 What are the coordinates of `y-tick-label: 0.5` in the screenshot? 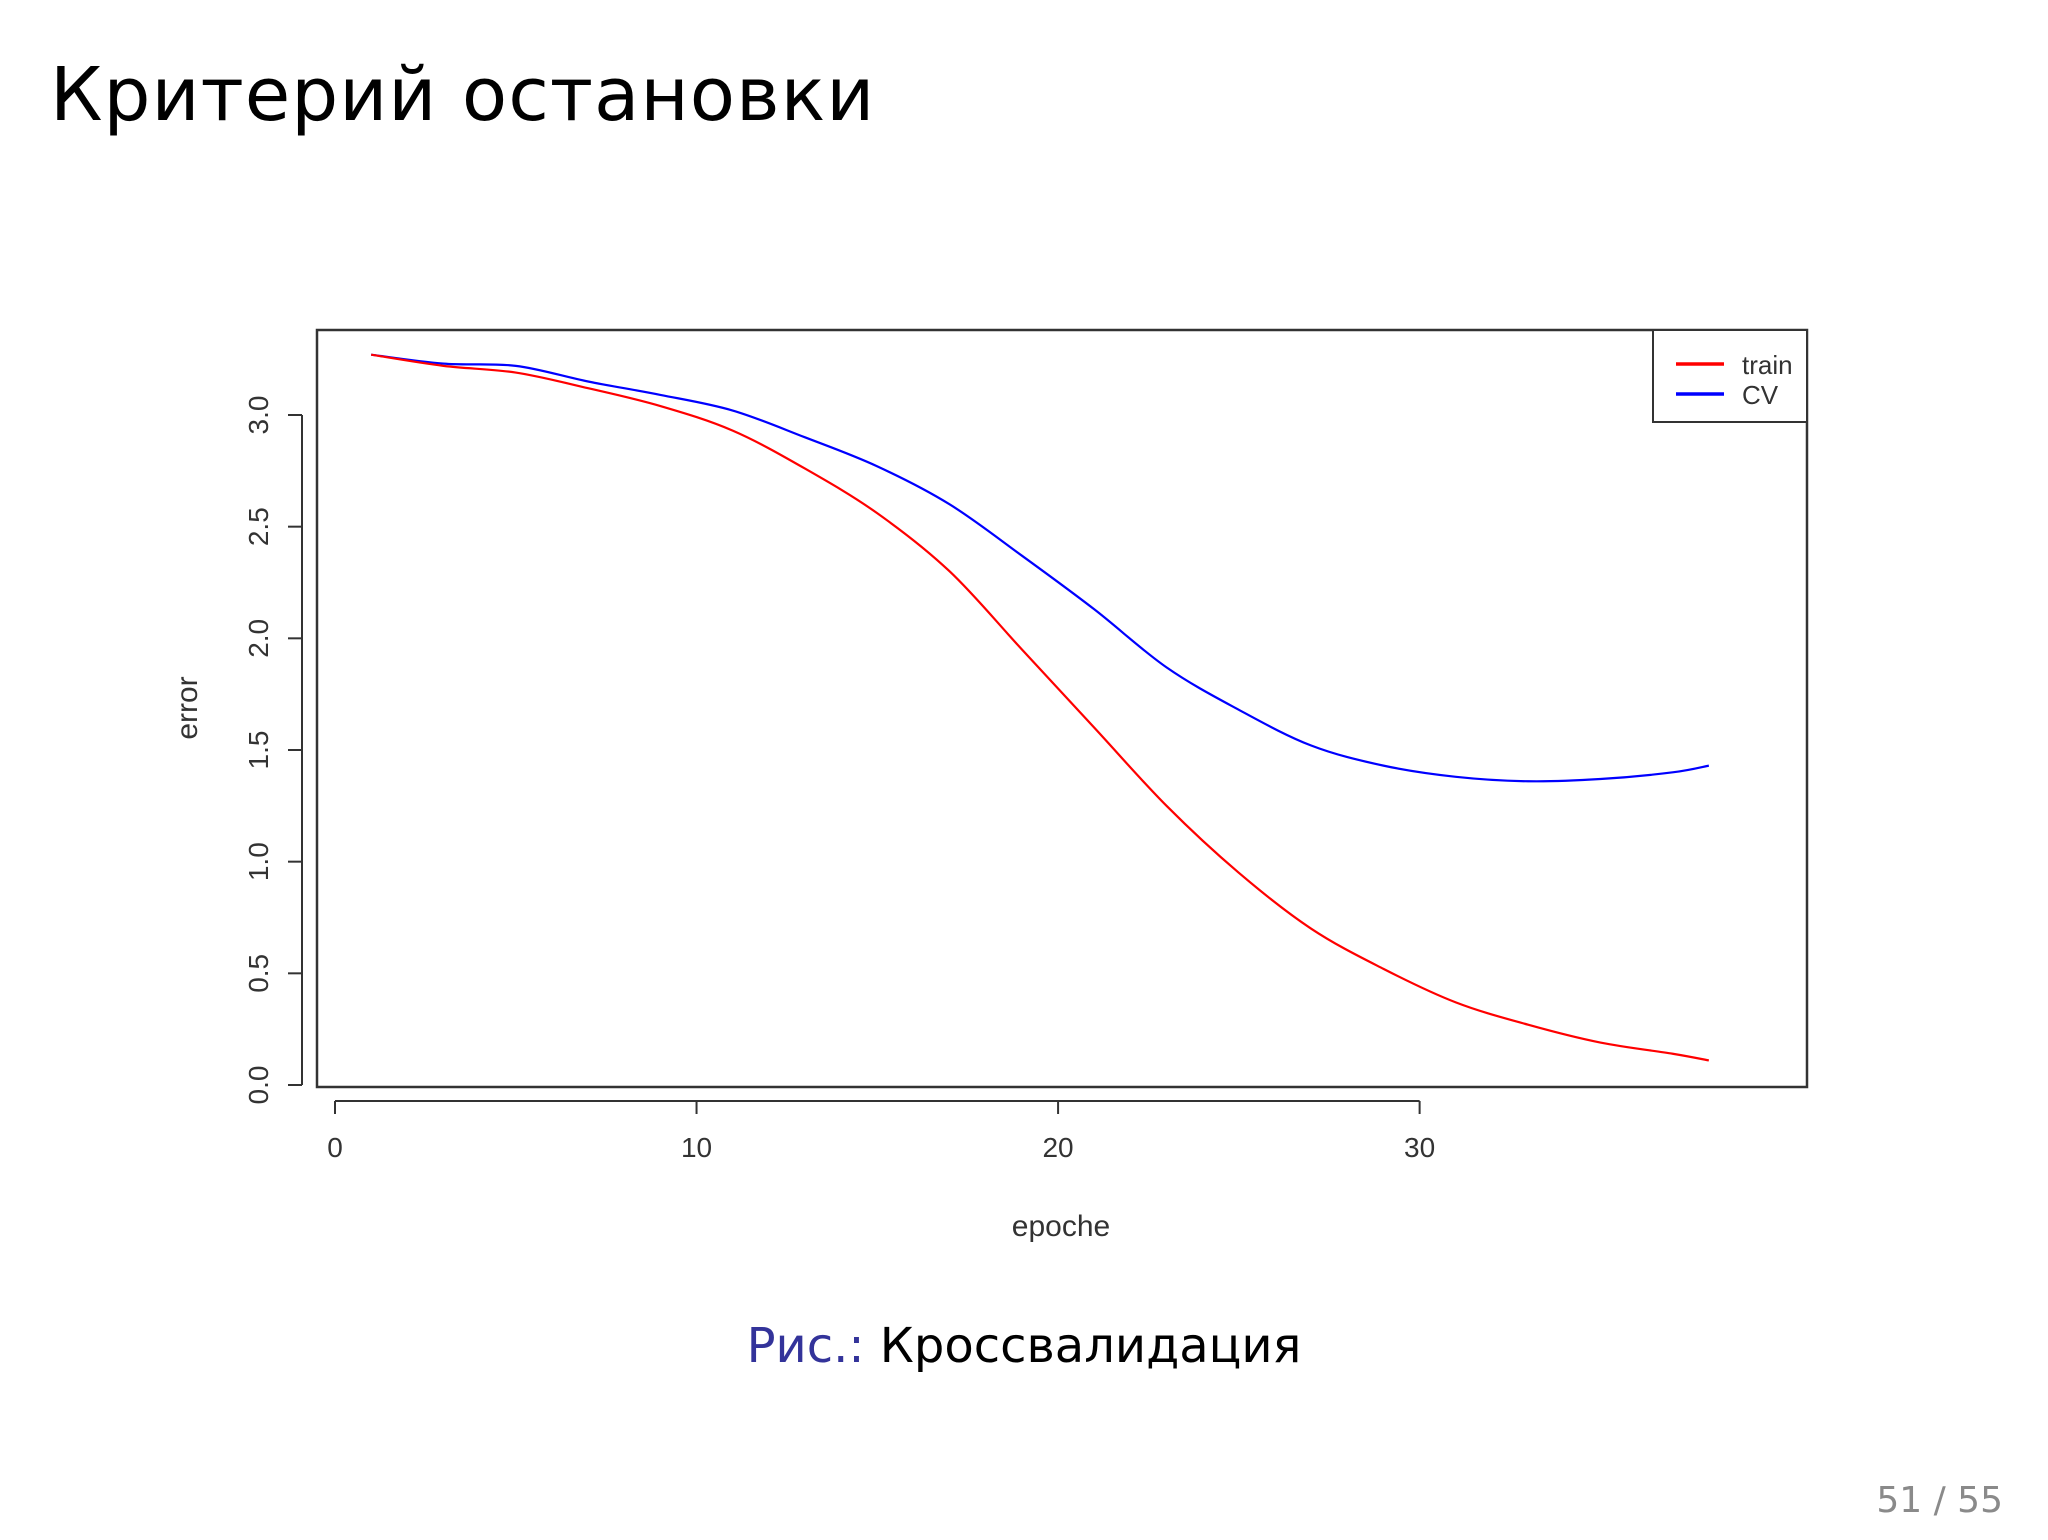 It's located at (258, 973).